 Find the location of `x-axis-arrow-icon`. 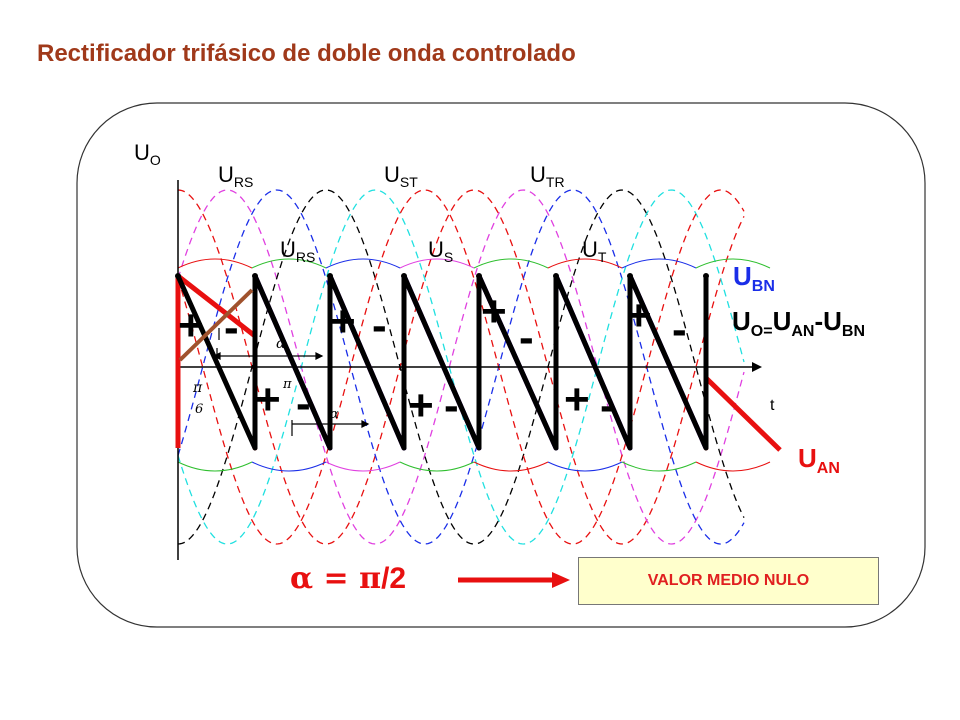

x-axis-arrow-icon is located at coordinates (757, 367).